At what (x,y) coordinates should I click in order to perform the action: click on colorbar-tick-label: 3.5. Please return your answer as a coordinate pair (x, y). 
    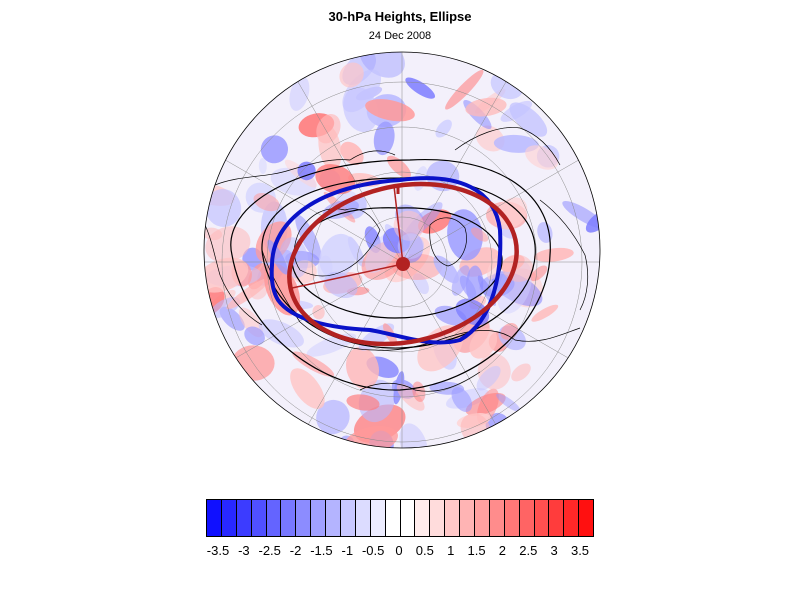
    Looking at the image, I should click on (580, 550).